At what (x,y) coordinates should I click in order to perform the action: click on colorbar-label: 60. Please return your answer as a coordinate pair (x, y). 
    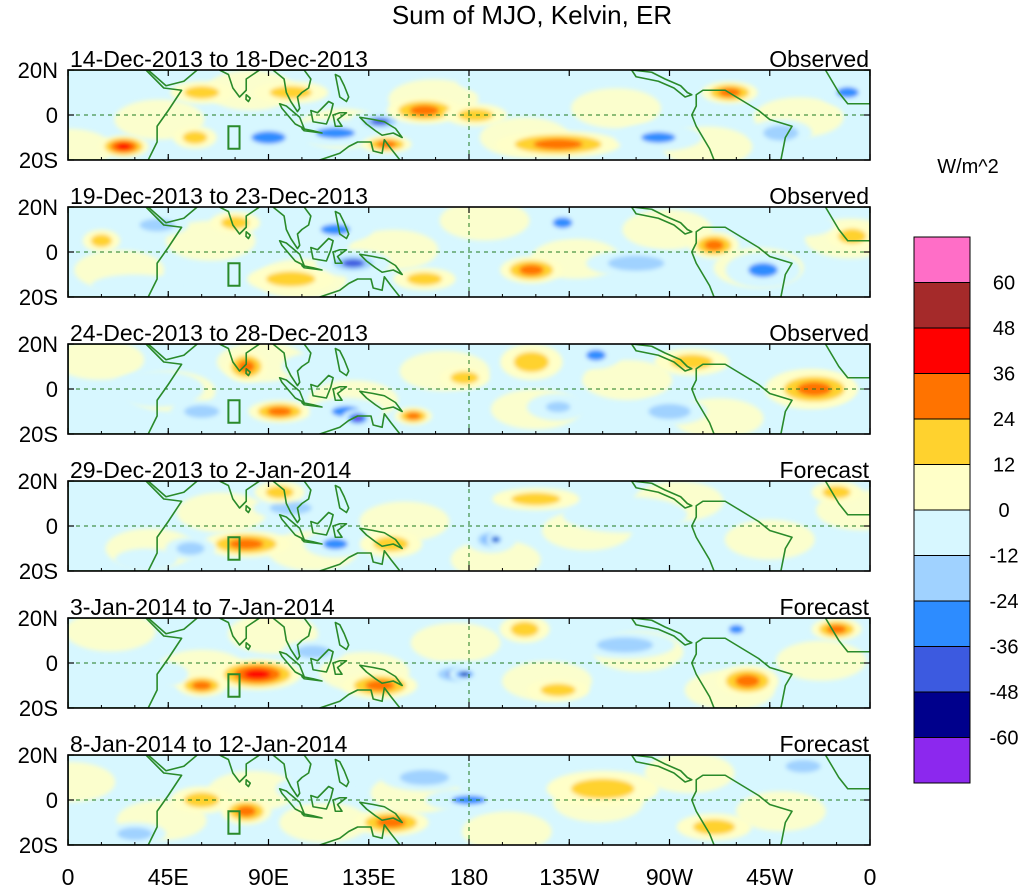
    Looking at the image, I should click on (1004, 284).